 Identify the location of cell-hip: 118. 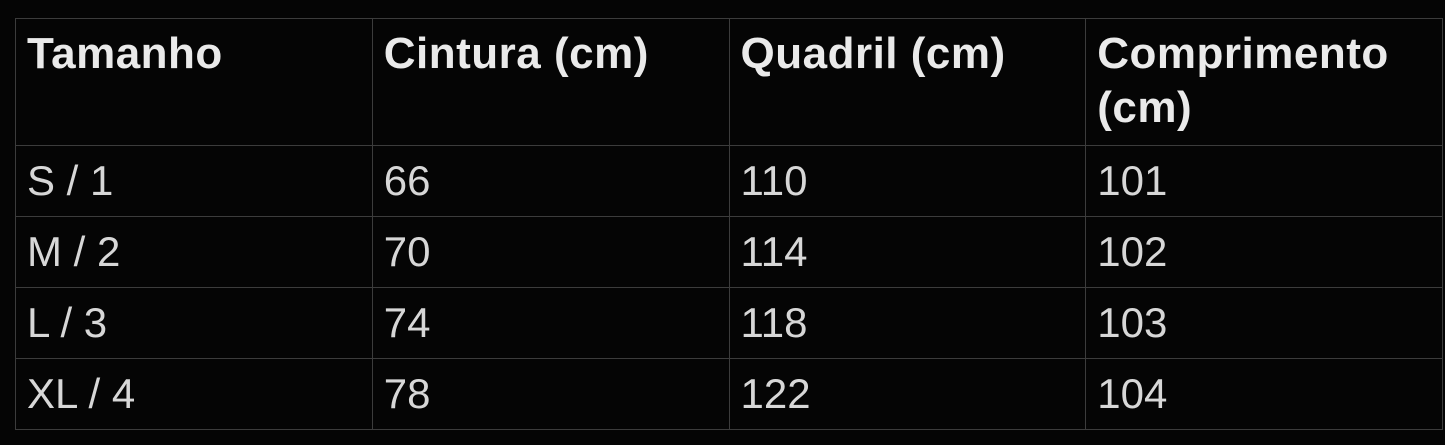
(907, 323).